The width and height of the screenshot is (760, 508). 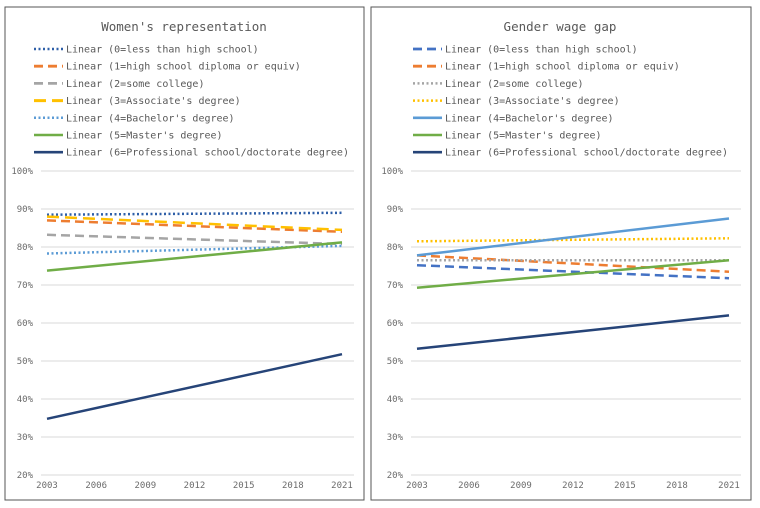 I want to click on chart-title: Women's representation, so click(x=184, y=26).